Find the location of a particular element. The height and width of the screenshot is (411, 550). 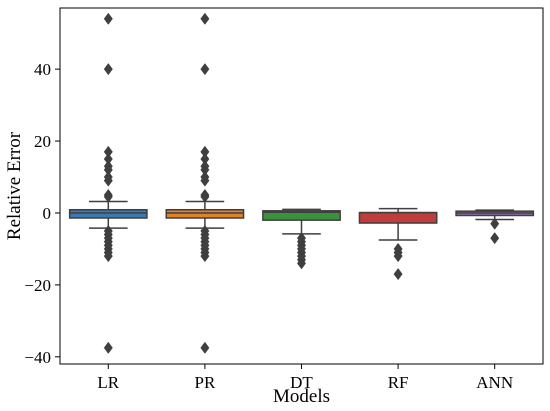

y-tick-label: 0 is located at coordinates (47, 213).